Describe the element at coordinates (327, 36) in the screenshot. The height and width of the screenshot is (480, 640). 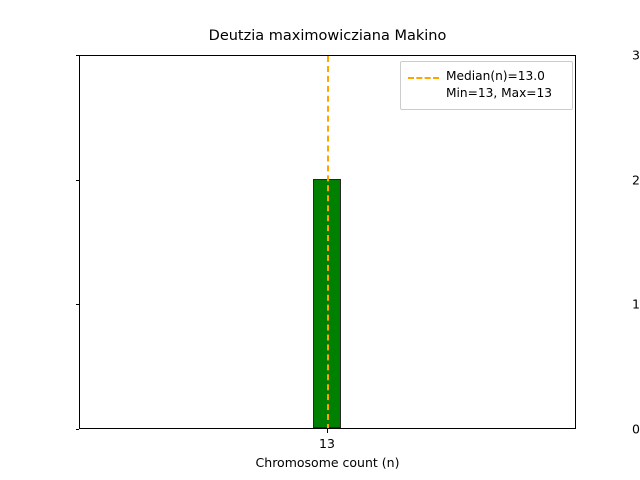
I see `chart-title: Deutzia maximowicziana Makino` at that location.